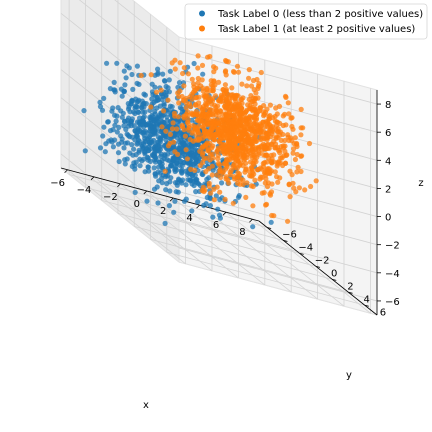 The width and height of the screenshot is (432, 432). I want to click on y-tick-label: 4, so click(367, 299).